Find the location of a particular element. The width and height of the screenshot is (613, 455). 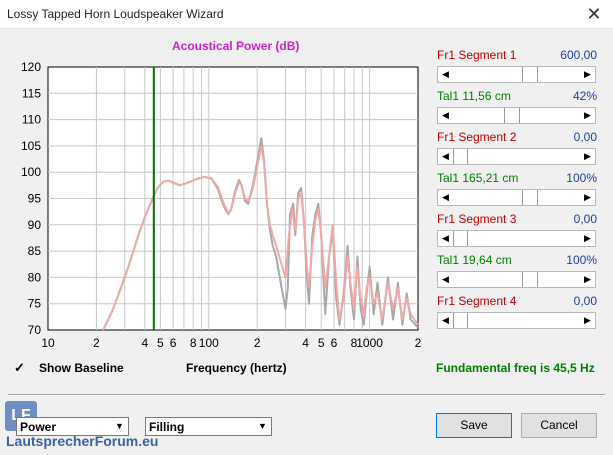

chart-title: Acoustical Power (dB) is located at coordinates (236, 46).